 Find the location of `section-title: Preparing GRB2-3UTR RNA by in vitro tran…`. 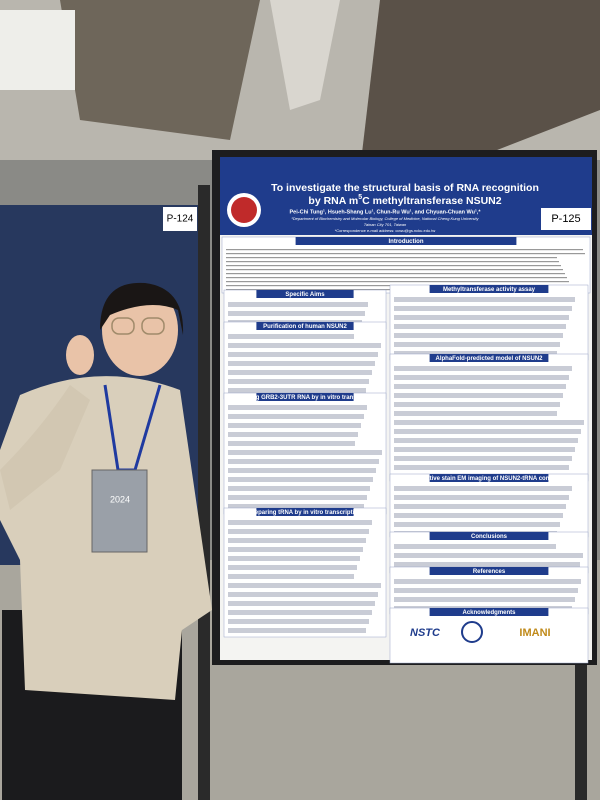

section-title: Preparing GRB2-3UTR RNA by in vitro tran… is located at coordinates (304, 398).